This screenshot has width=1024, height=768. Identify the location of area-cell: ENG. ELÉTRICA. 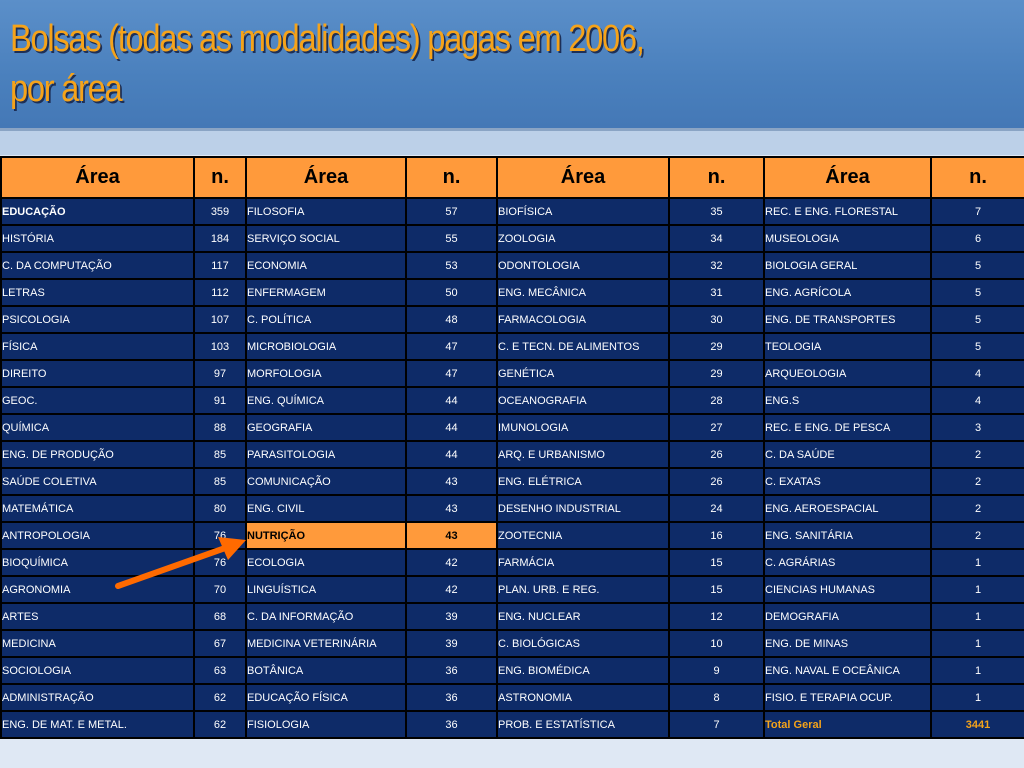
(583, 481).